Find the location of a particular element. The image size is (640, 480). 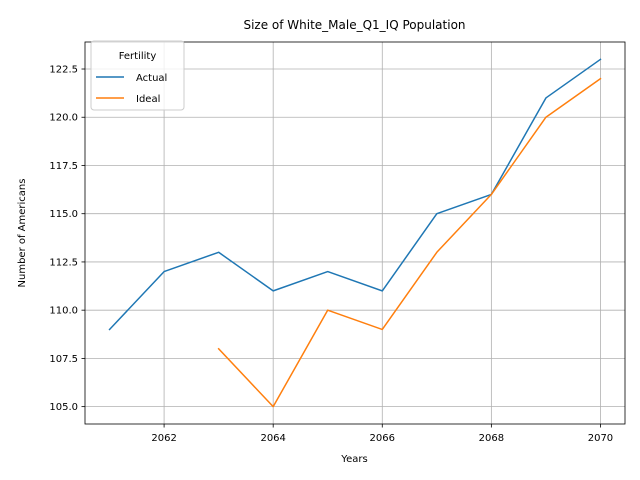

x-axis-title: Years is located at coordinates (353, 459).